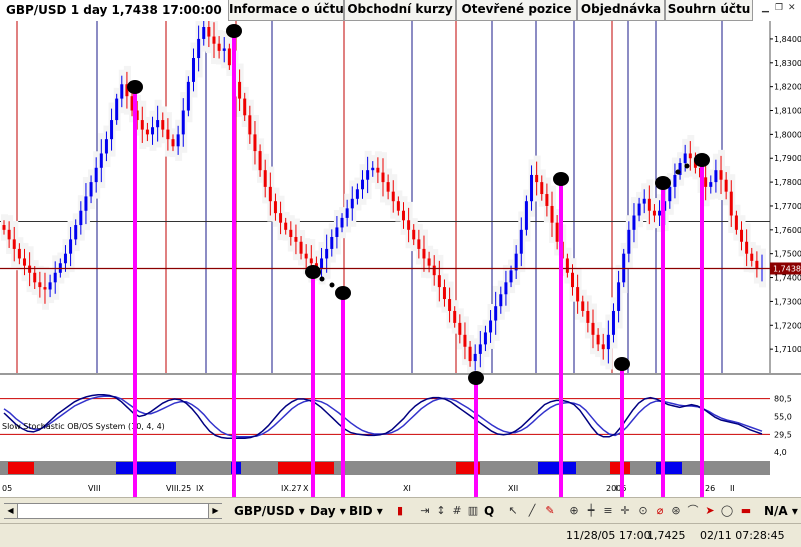  What do you see at coordinates (608, 535) in the screenshot?
I see `cursor-date: 11/28/05 17:00` at bounding box center [608, 535].